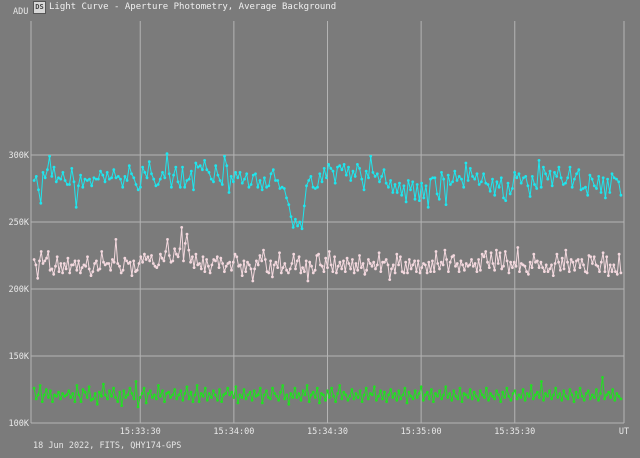 The height and width of the screenshot is (458, 640). I want to click on app-icon: DS, so click(39, 7).